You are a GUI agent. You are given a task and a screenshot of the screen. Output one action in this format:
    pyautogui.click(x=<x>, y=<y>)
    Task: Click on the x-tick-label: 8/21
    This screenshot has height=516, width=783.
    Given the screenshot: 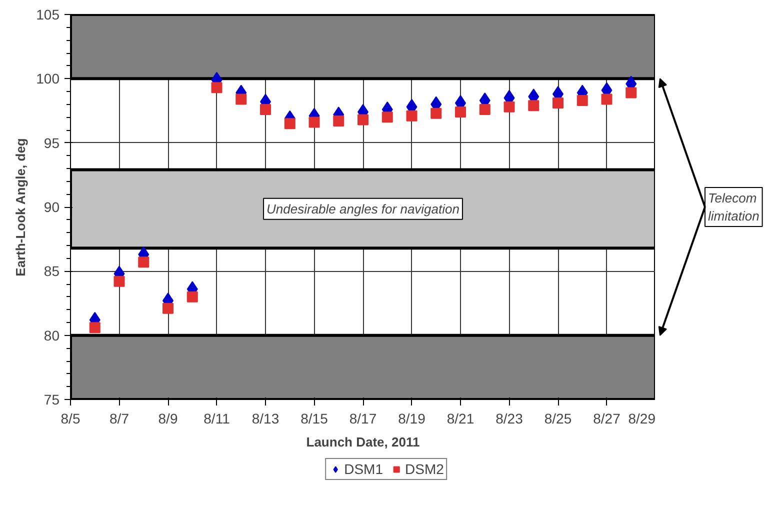 What is the action you would take?
    pyautogui.click(x=460, y=418)
    